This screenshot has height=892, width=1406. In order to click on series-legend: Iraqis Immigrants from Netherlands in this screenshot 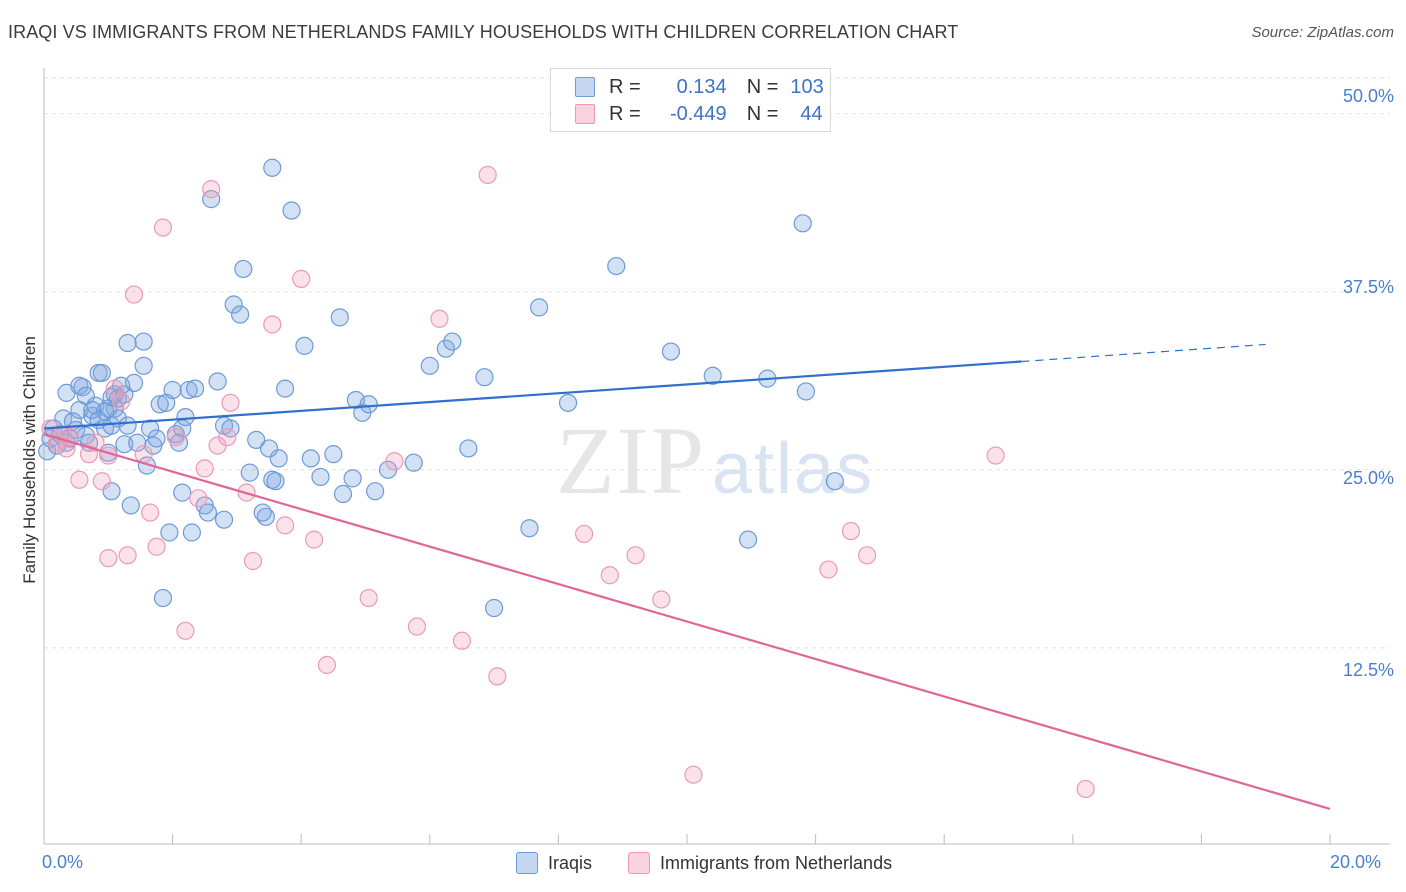, I will do `click(703, 865)`.